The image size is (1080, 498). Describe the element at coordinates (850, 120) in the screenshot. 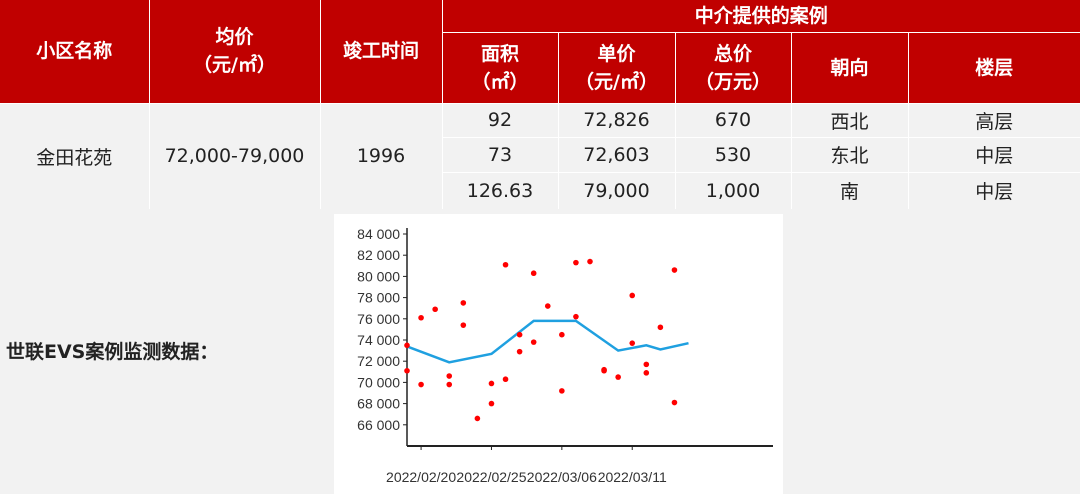

I see `case-orientation: 西北` at that location.